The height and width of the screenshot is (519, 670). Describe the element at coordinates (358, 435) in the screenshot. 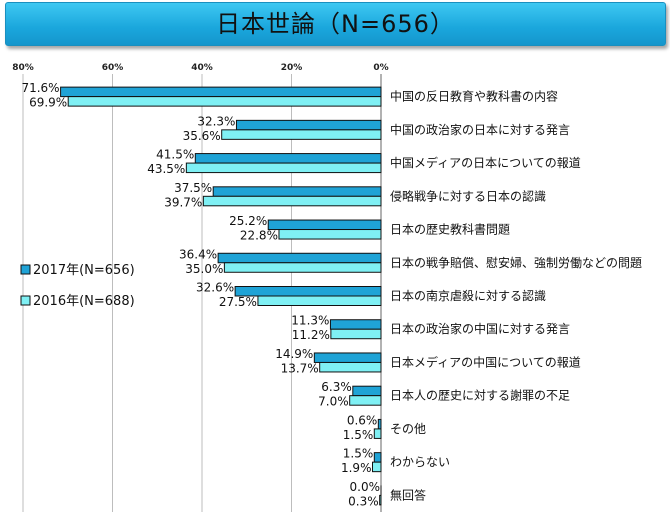

I see `data-label-2016: 1.5%` at that location.